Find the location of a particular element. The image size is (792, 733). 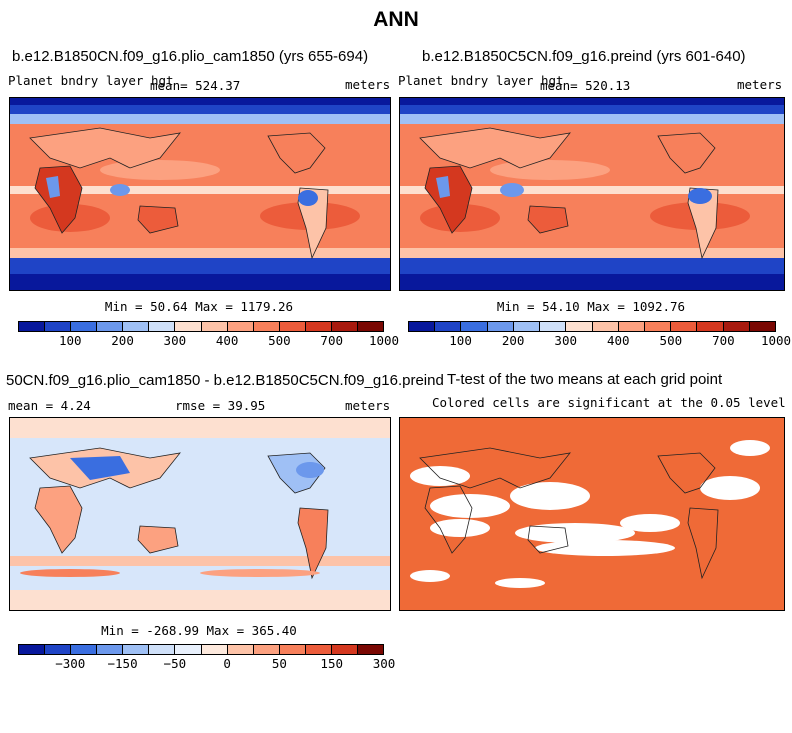

panel-c-units-label: meters is located at coordinates (368, 405).